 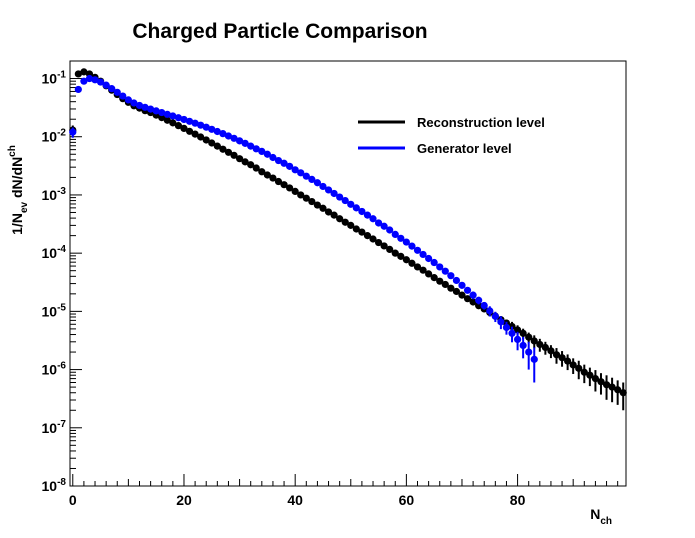 What do you see at coordinates (606, 521) in the screenshot?
I see `x-axis-label-sub: ch` at bounding box center [606, 521].